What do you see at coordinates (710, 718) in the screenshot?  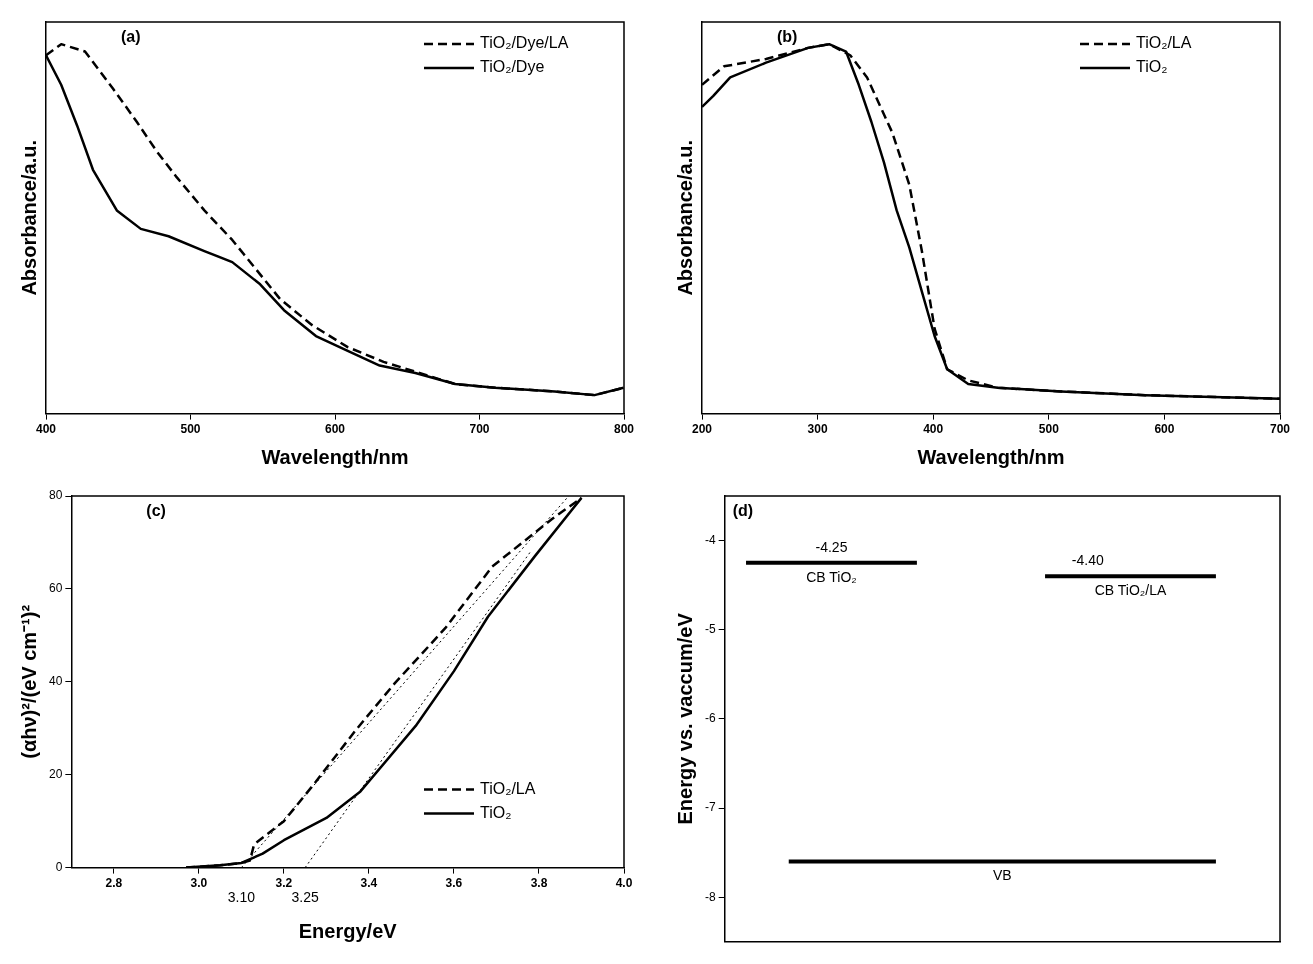 I see `y-tick-label: -6` at bounding box center [710, 718].